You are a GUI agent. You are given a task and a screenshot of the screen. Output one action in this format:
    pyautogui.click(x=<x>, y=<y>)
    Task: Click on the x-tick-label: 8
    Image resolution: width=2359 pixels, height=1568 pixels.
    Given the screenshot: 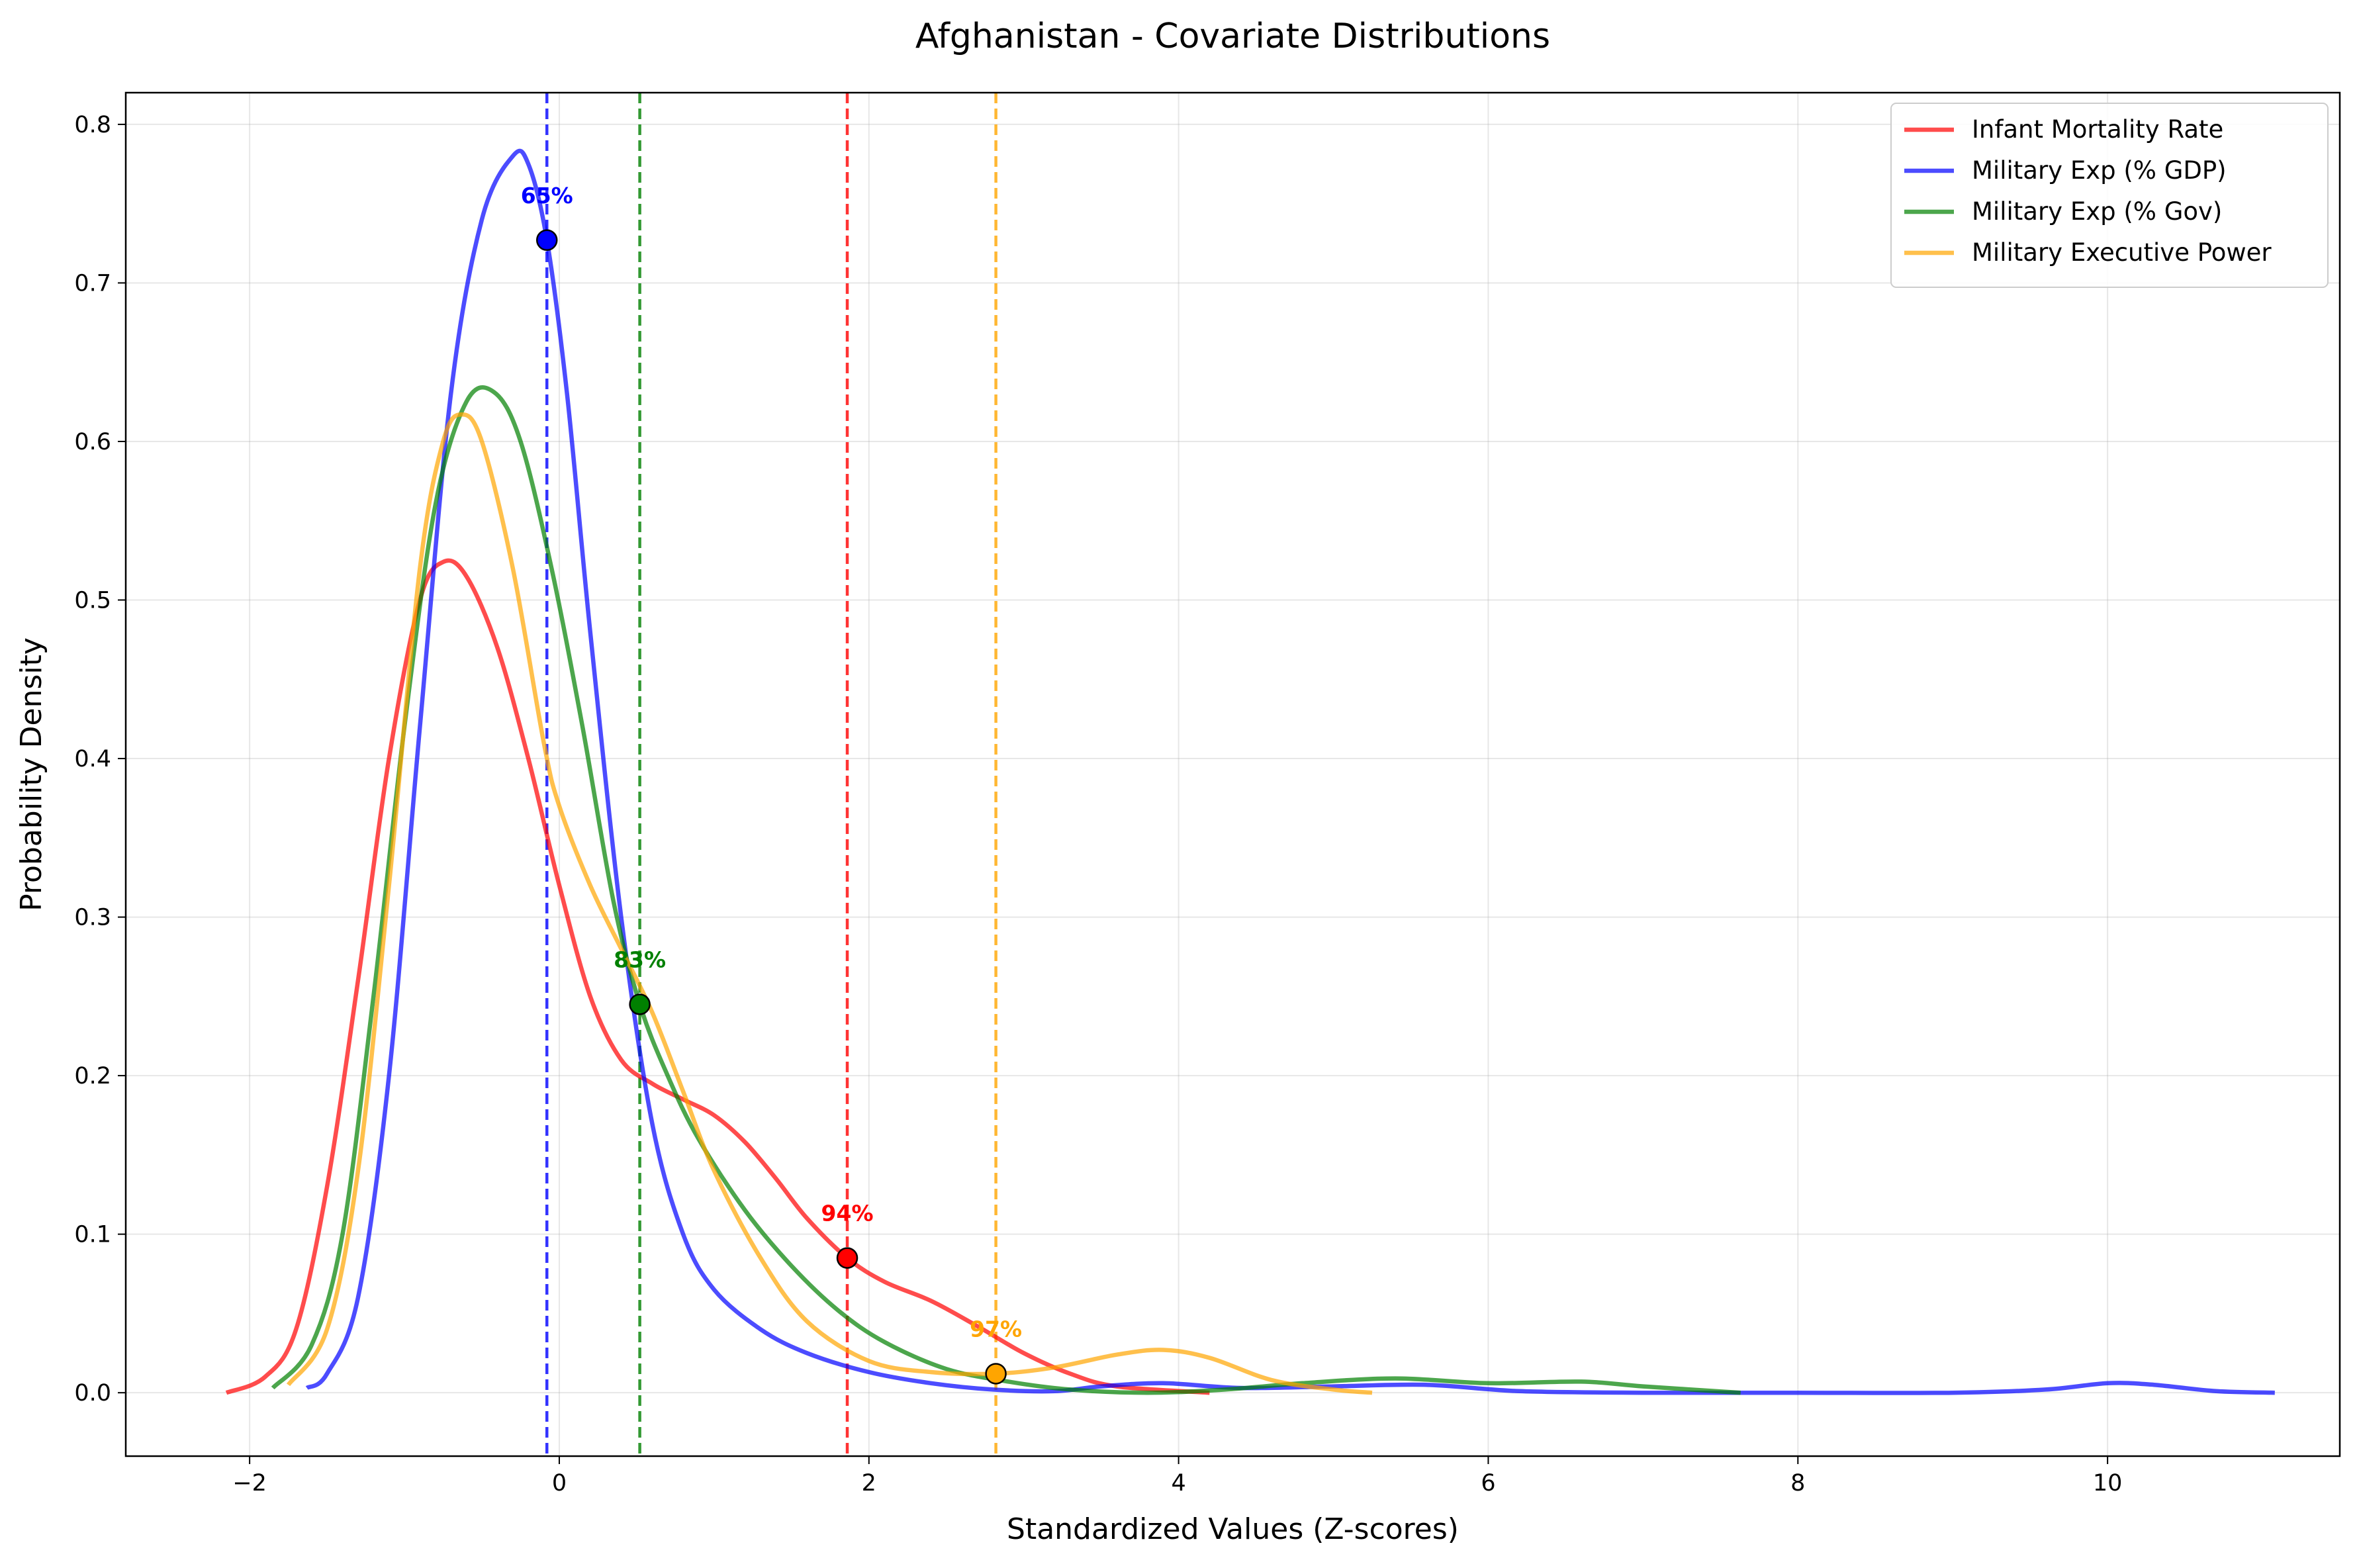 What is the action you would take?
    pyautogui.click(x=1797, y=1484)
    